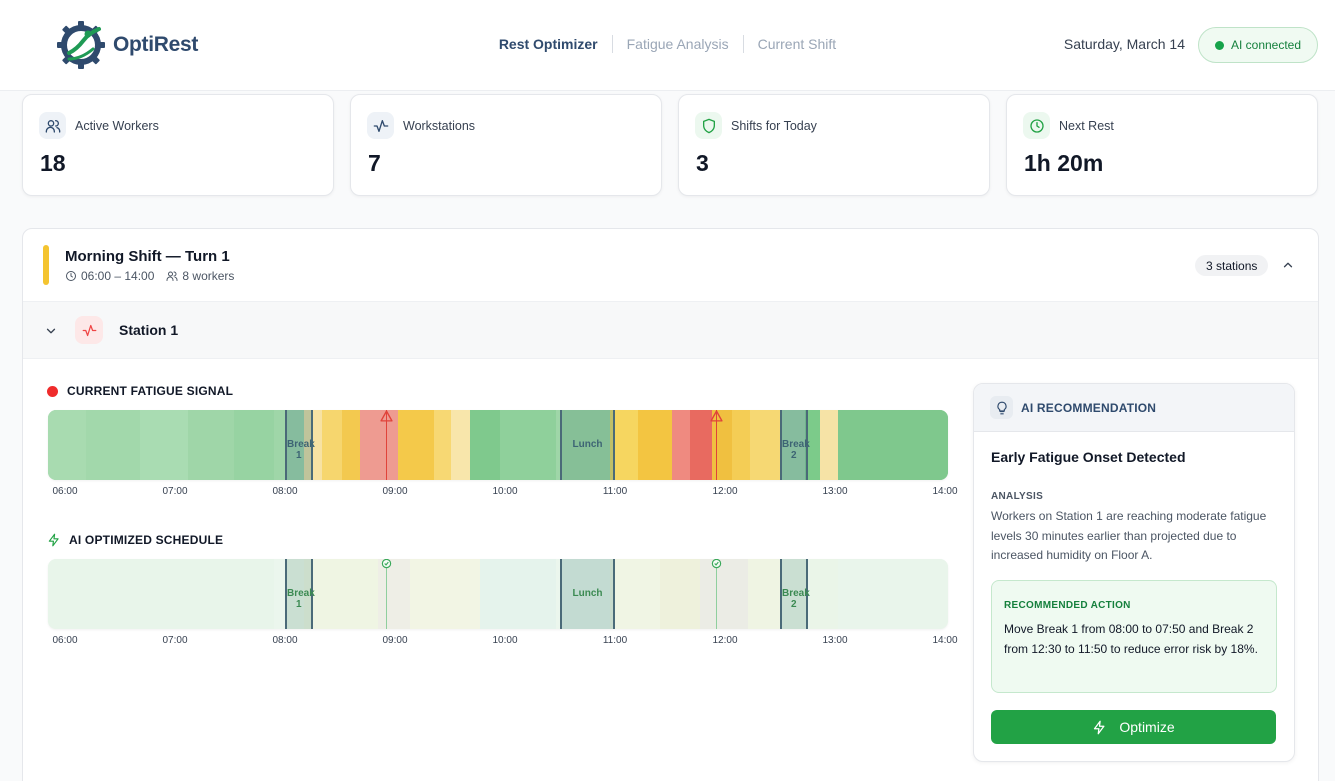 Image resolution: width=1335 pixels, height=781 pixels. Describe the element at coordinates (670, 330) in the screenshot. I see `station-row: Station 1` at that location.